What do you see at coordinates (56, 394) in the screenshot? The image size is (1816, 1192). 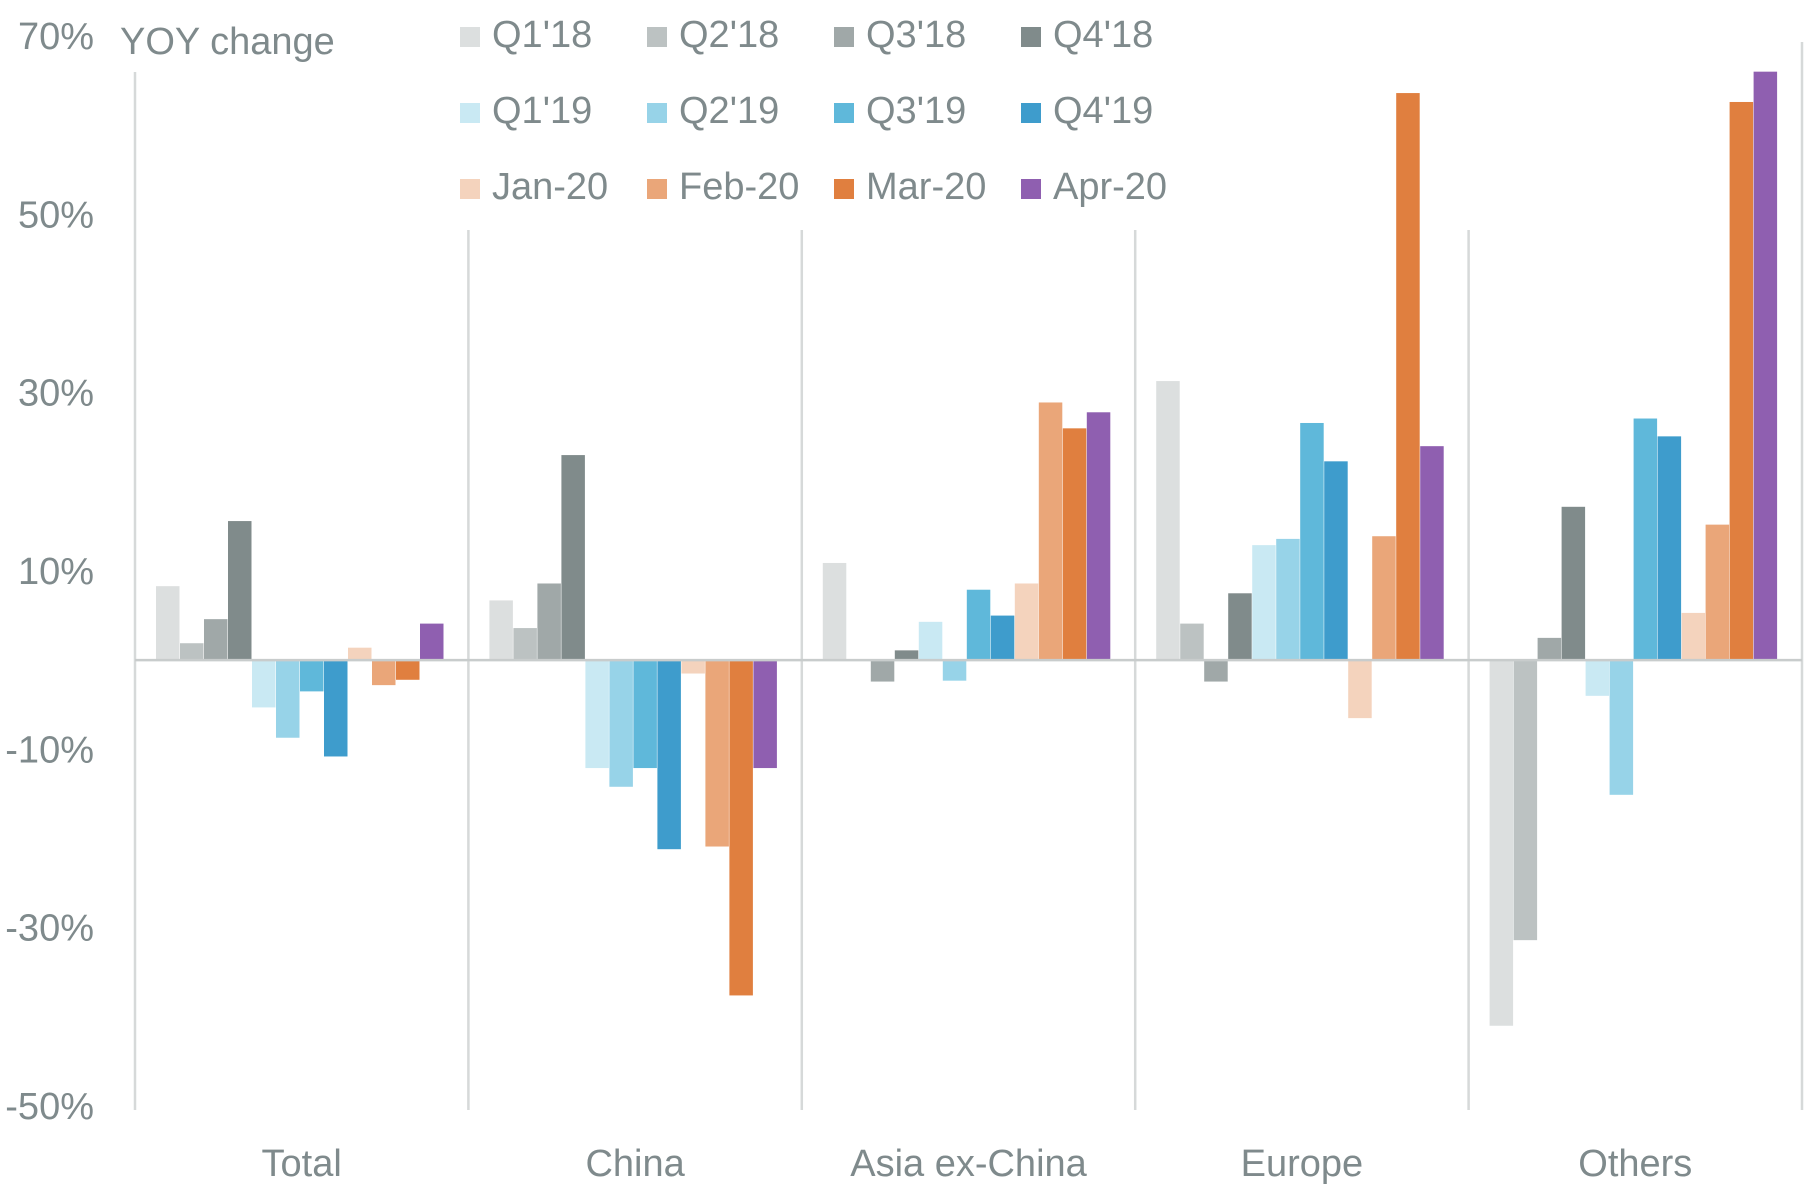 I see `y-tick-label: 30%` at bounding box center [56, 394].